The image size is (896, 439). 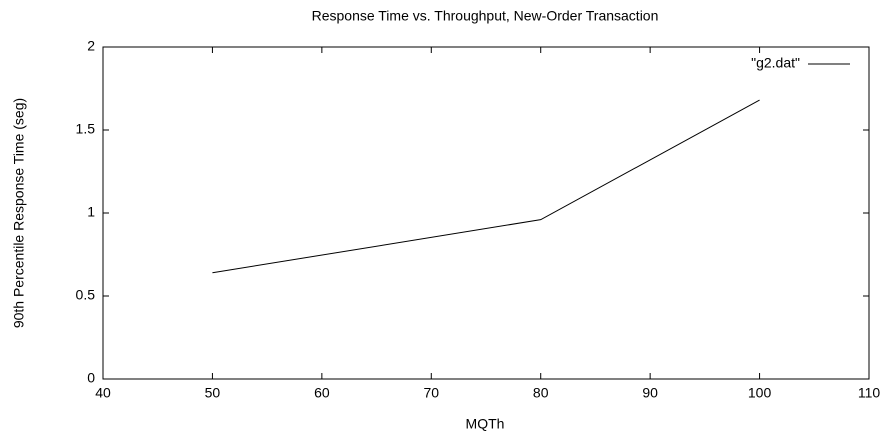 I want to click on x-tick-label: 70, so click(x=431, y=393).